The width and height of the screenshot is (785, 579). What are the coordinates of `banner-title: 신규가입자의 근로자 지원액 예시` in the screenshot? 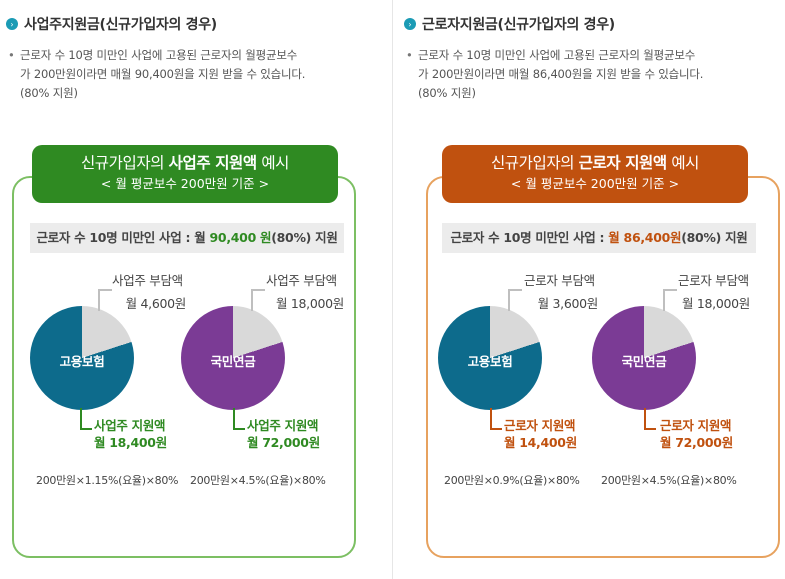 It's located at (595, 163).